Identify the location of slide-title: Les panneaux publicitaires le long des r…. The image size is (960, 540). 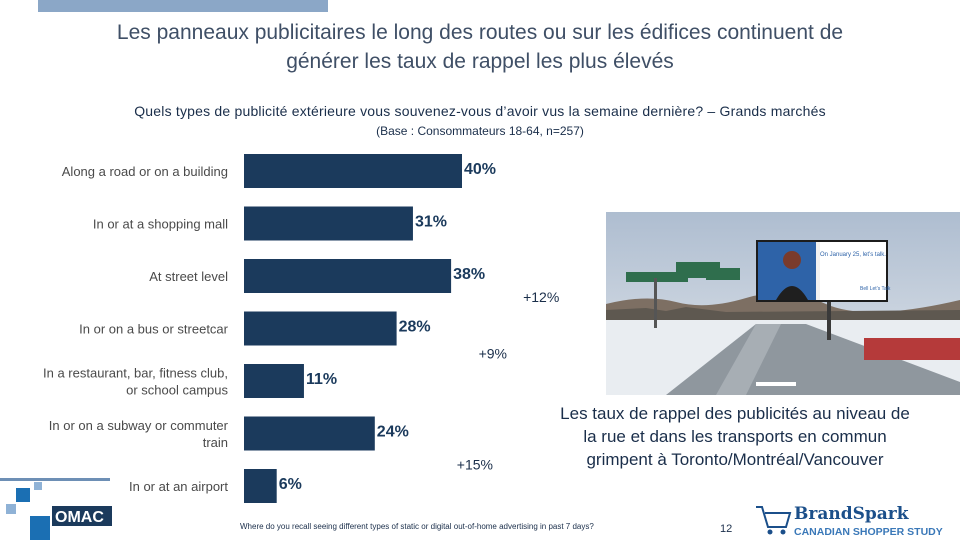
(480, 47).